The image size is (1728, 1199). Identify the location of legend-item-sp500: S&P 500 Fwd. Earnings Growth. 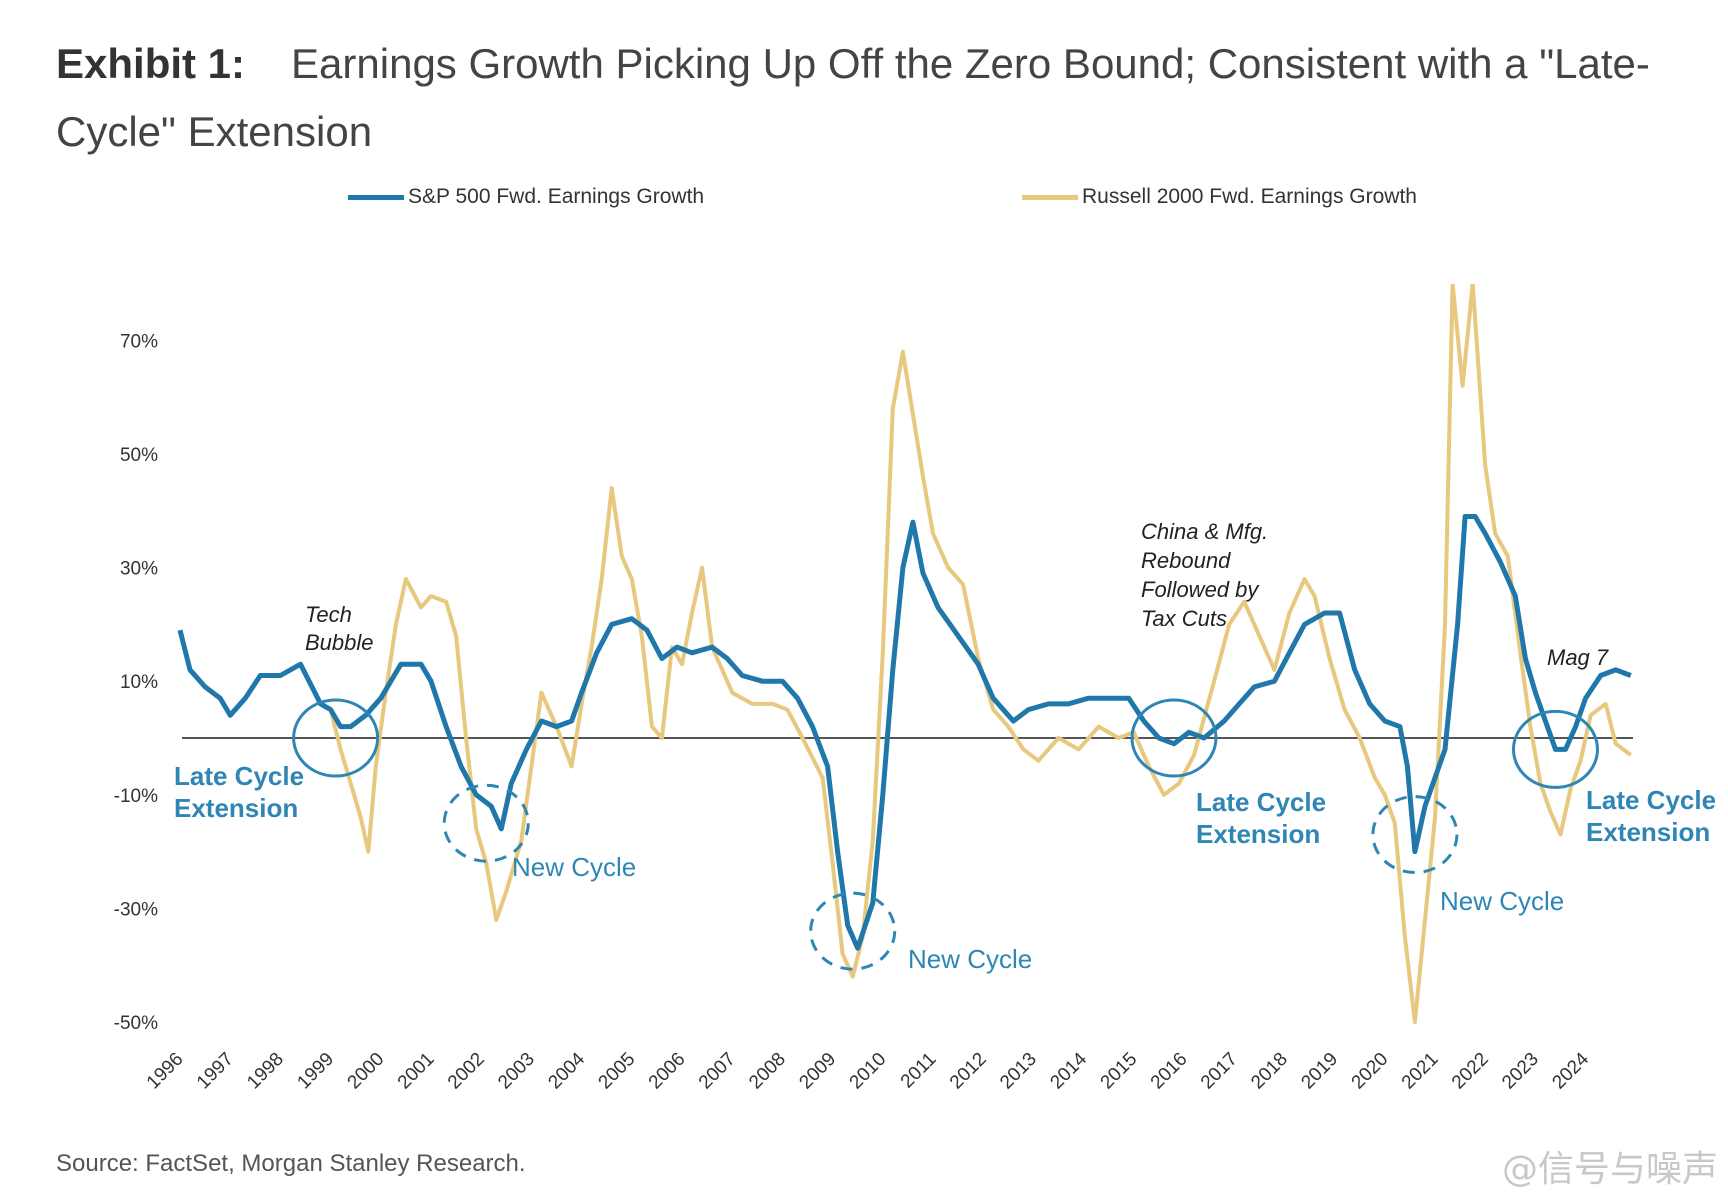
(526, 197).